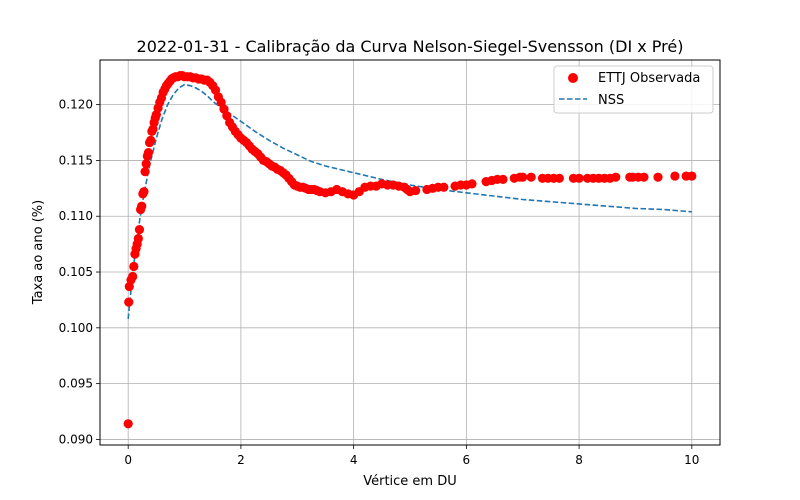 The width and height of the screenshot is (800, 500). What do you see at coordinates (76, 439) in the screenshot?
I see `y-tick-label: 0.090` at bounding box center [76, 439].